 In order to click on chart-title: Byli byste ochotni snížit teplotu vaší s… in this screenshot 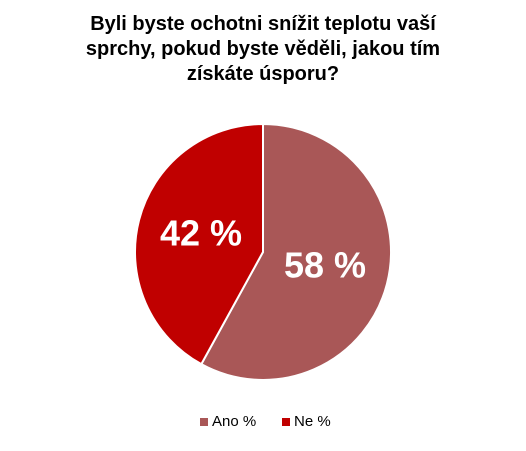, I will do `click(263, 49)`.